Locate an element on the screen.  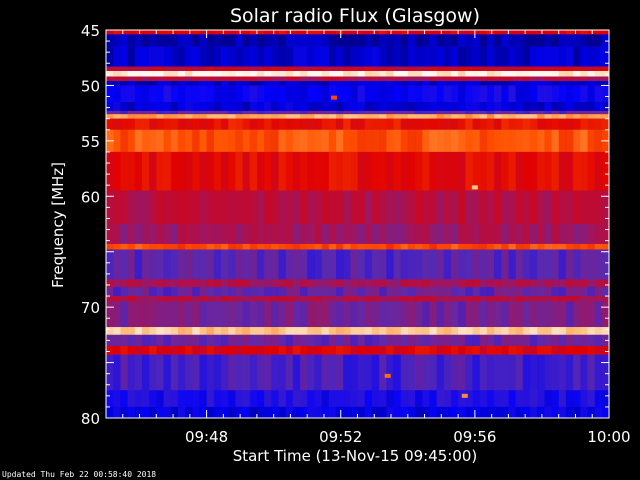
x-tick-label: 09:52 is located at coordinates (340, 437).